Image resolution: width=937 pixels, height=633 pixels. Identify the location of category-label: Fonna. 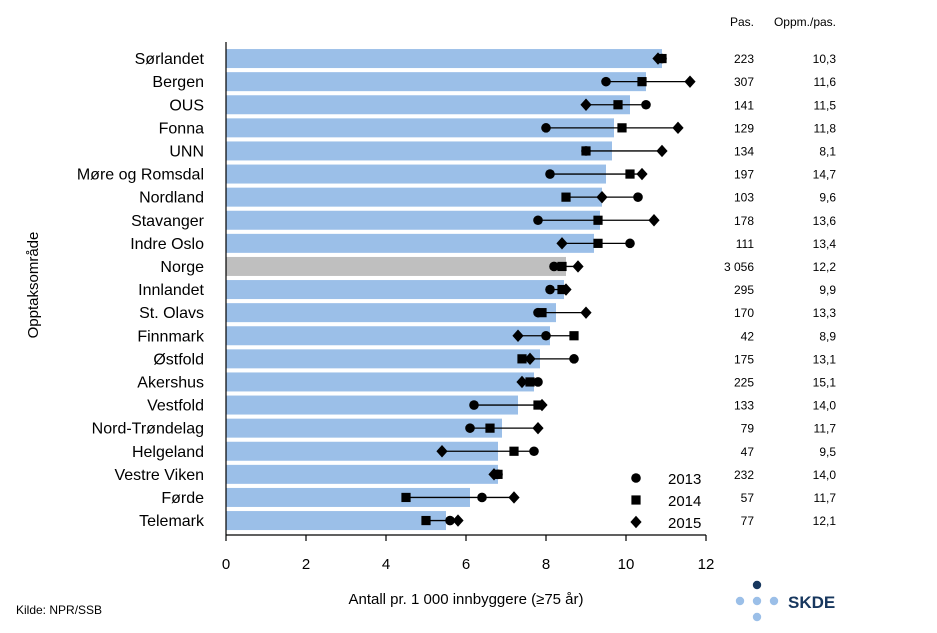
(181, 128).